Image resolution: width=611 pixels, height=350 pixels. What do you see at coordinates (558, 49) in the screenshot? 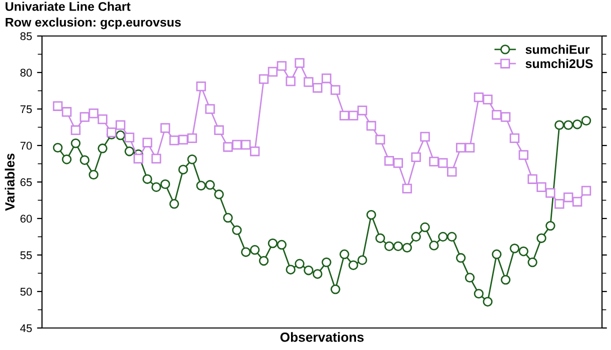
I see `legend-label: sumchiEur` at bounding box center [558, 49].